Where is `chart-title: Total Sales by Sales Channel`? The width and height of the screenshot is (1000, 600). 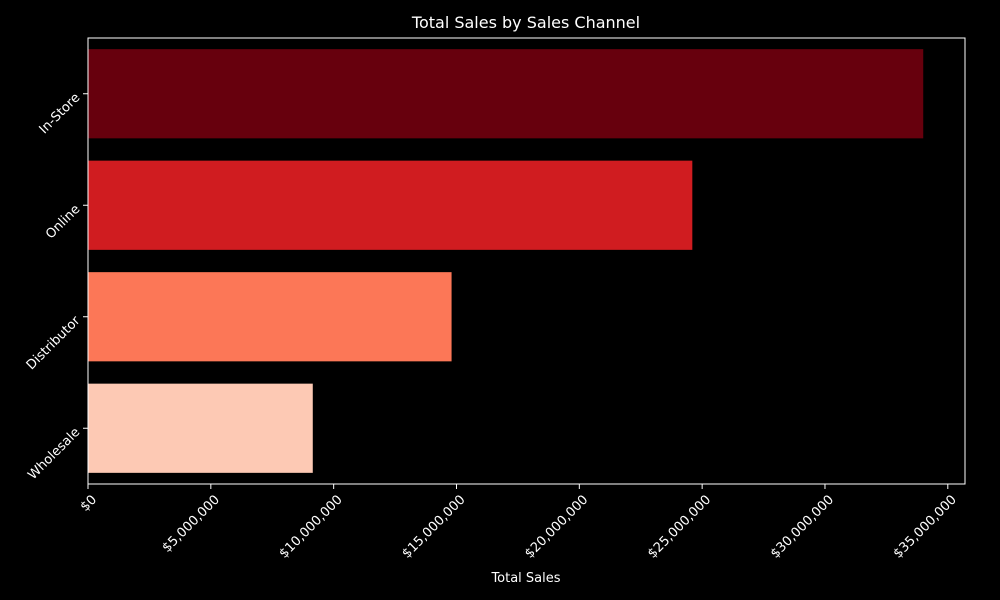 chart-title: Total Sales by Sales Channel is located at coordinates (525, 22).